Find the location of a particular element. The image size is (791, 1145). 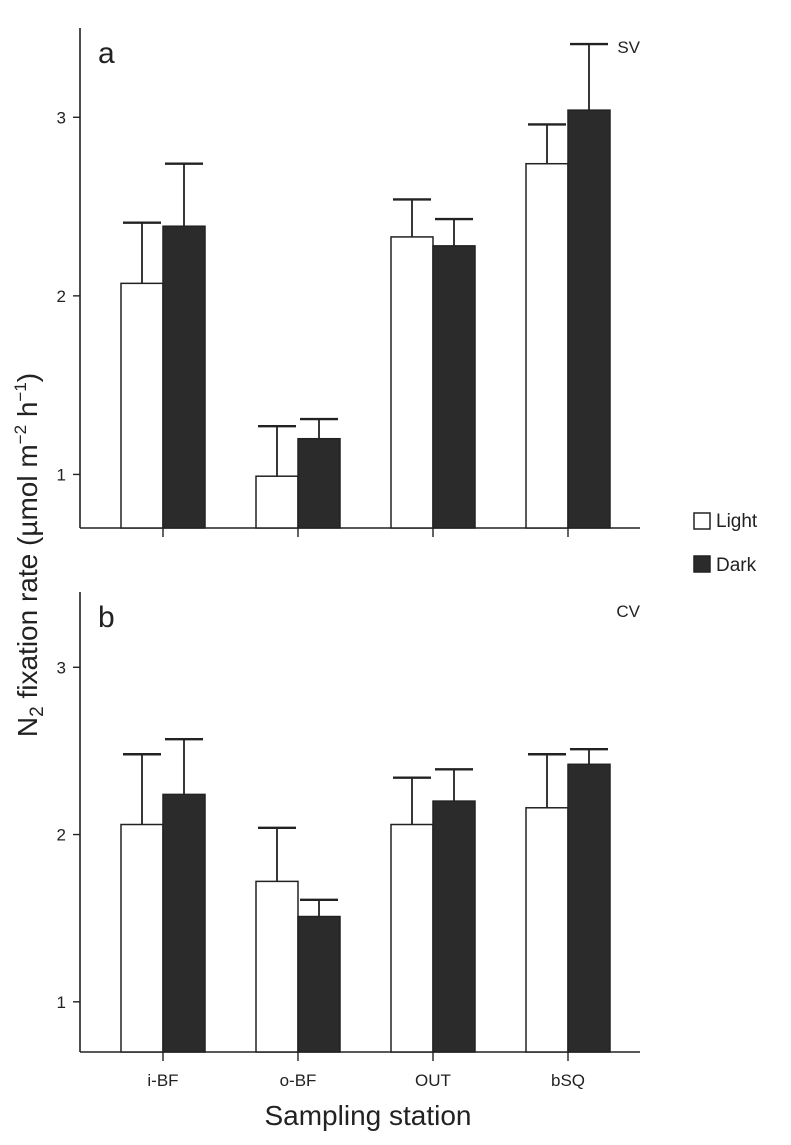

legend: Light Dark is located at coordinates (725, 543).